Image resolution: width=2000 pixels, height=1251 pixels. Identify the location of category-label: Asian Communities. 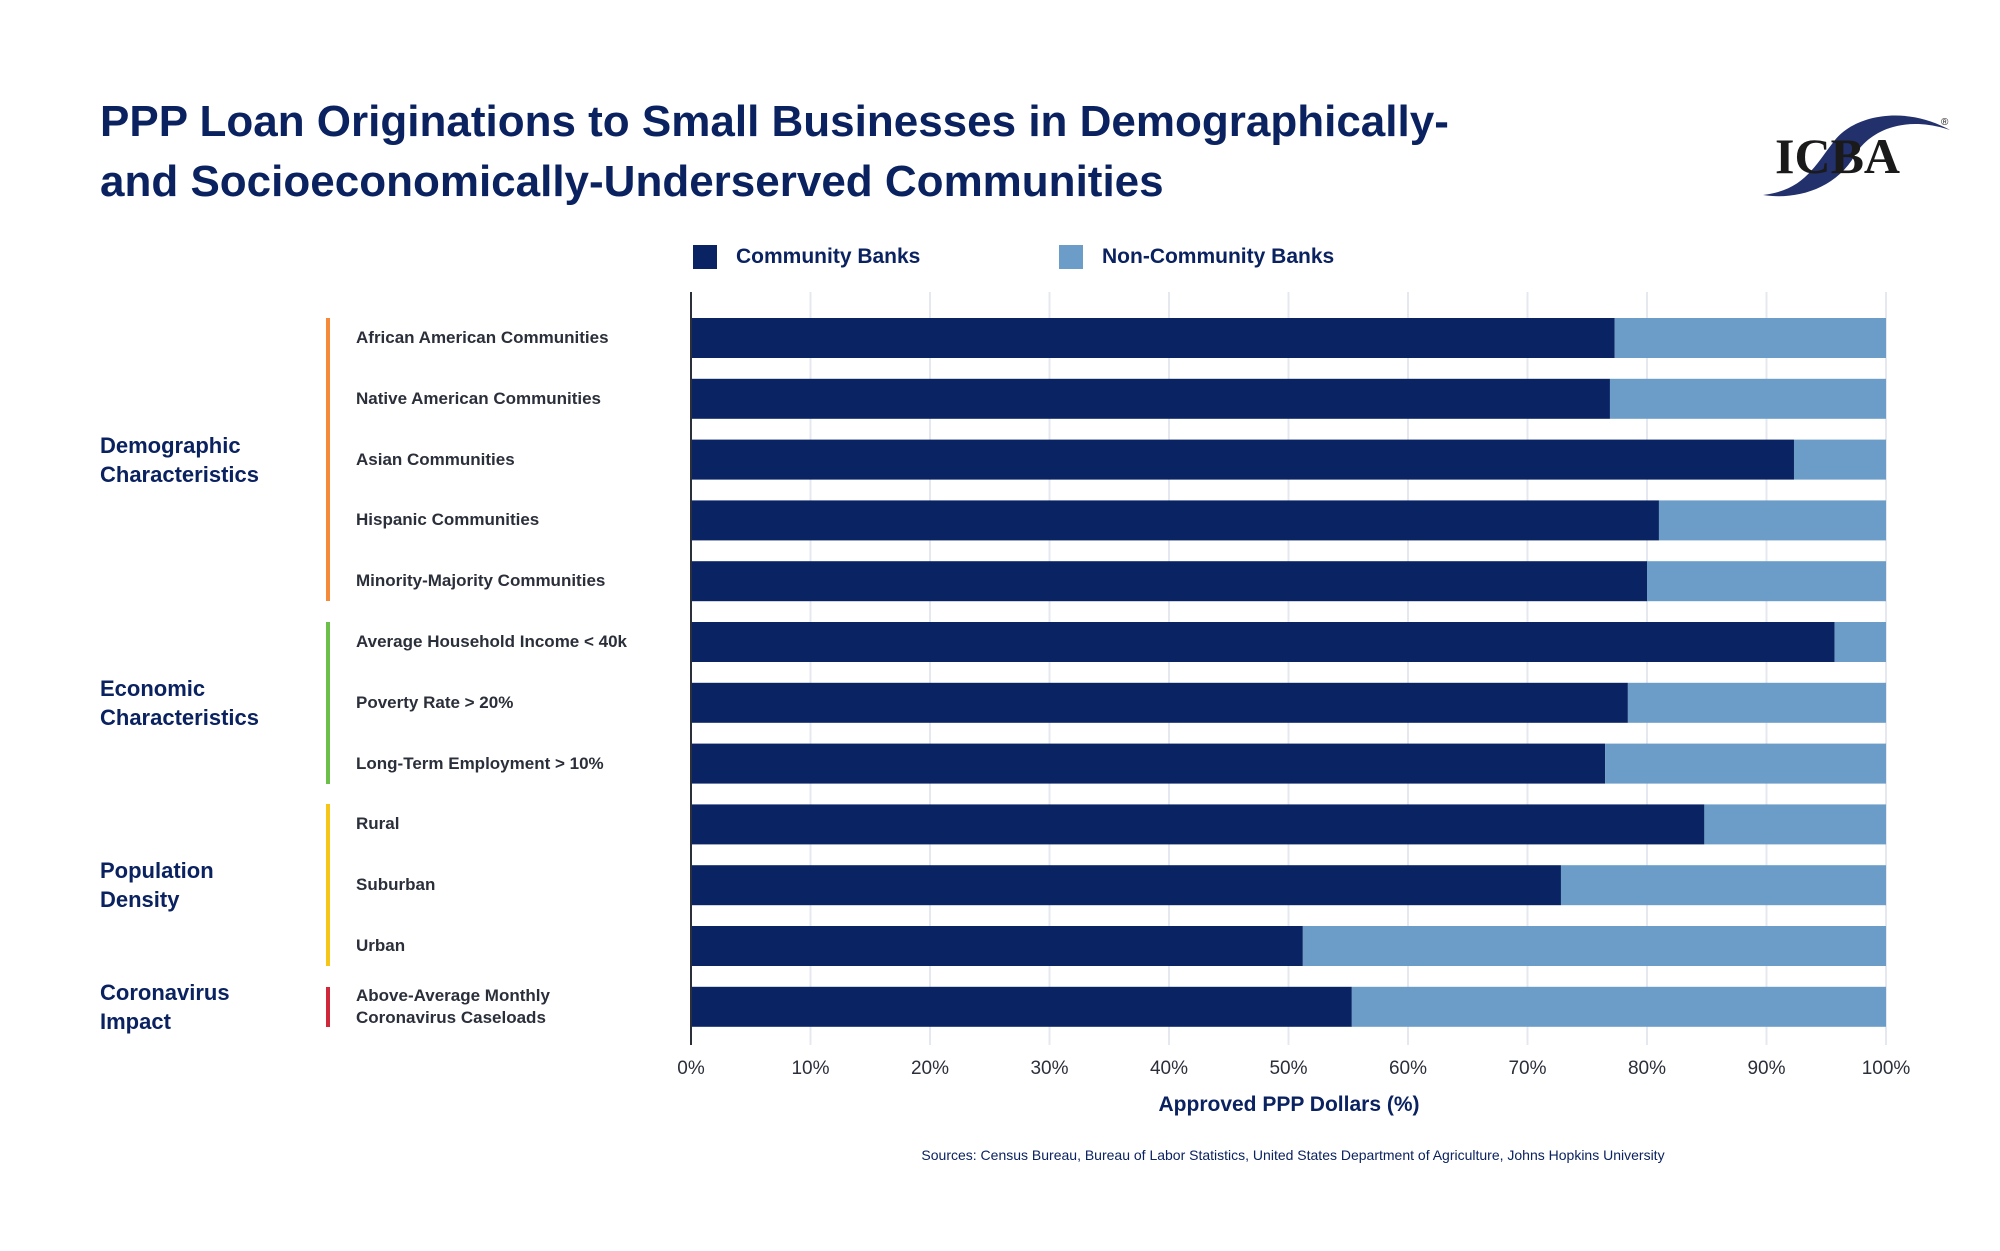
(435, 459).